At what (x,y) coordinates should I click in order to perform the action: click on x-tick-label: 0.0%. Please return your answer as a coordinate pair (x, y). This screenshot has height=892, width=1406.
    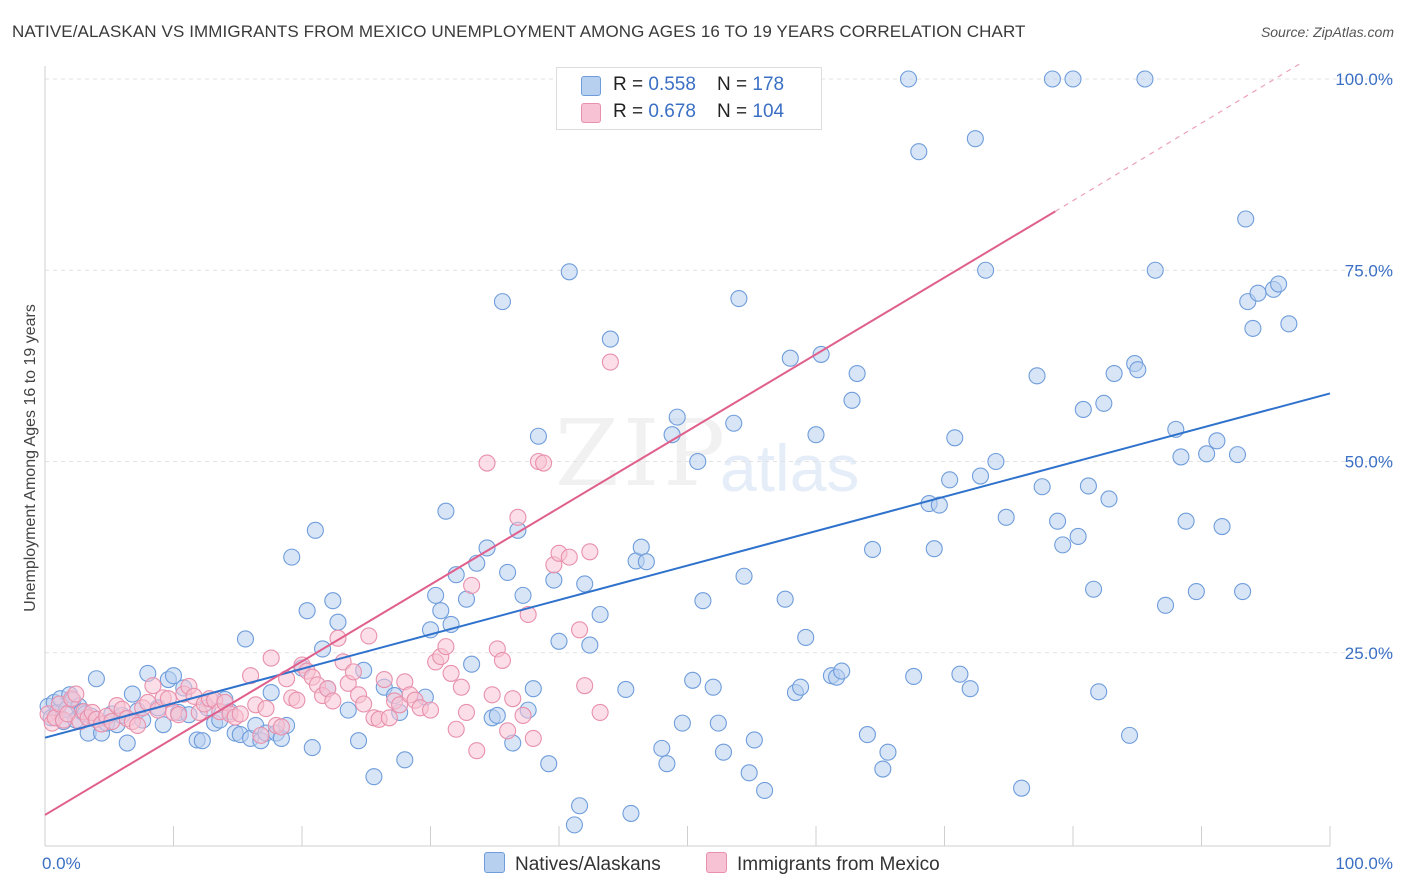
    Looking at the image, I should click on (61, 863).